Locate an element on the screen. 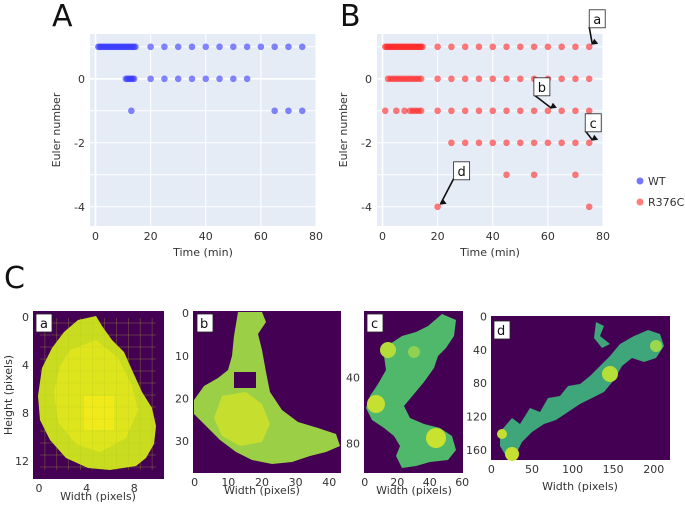 The image size is (685, 508). heatmap-a-pixel-grid is located at coordinates (98, 394).